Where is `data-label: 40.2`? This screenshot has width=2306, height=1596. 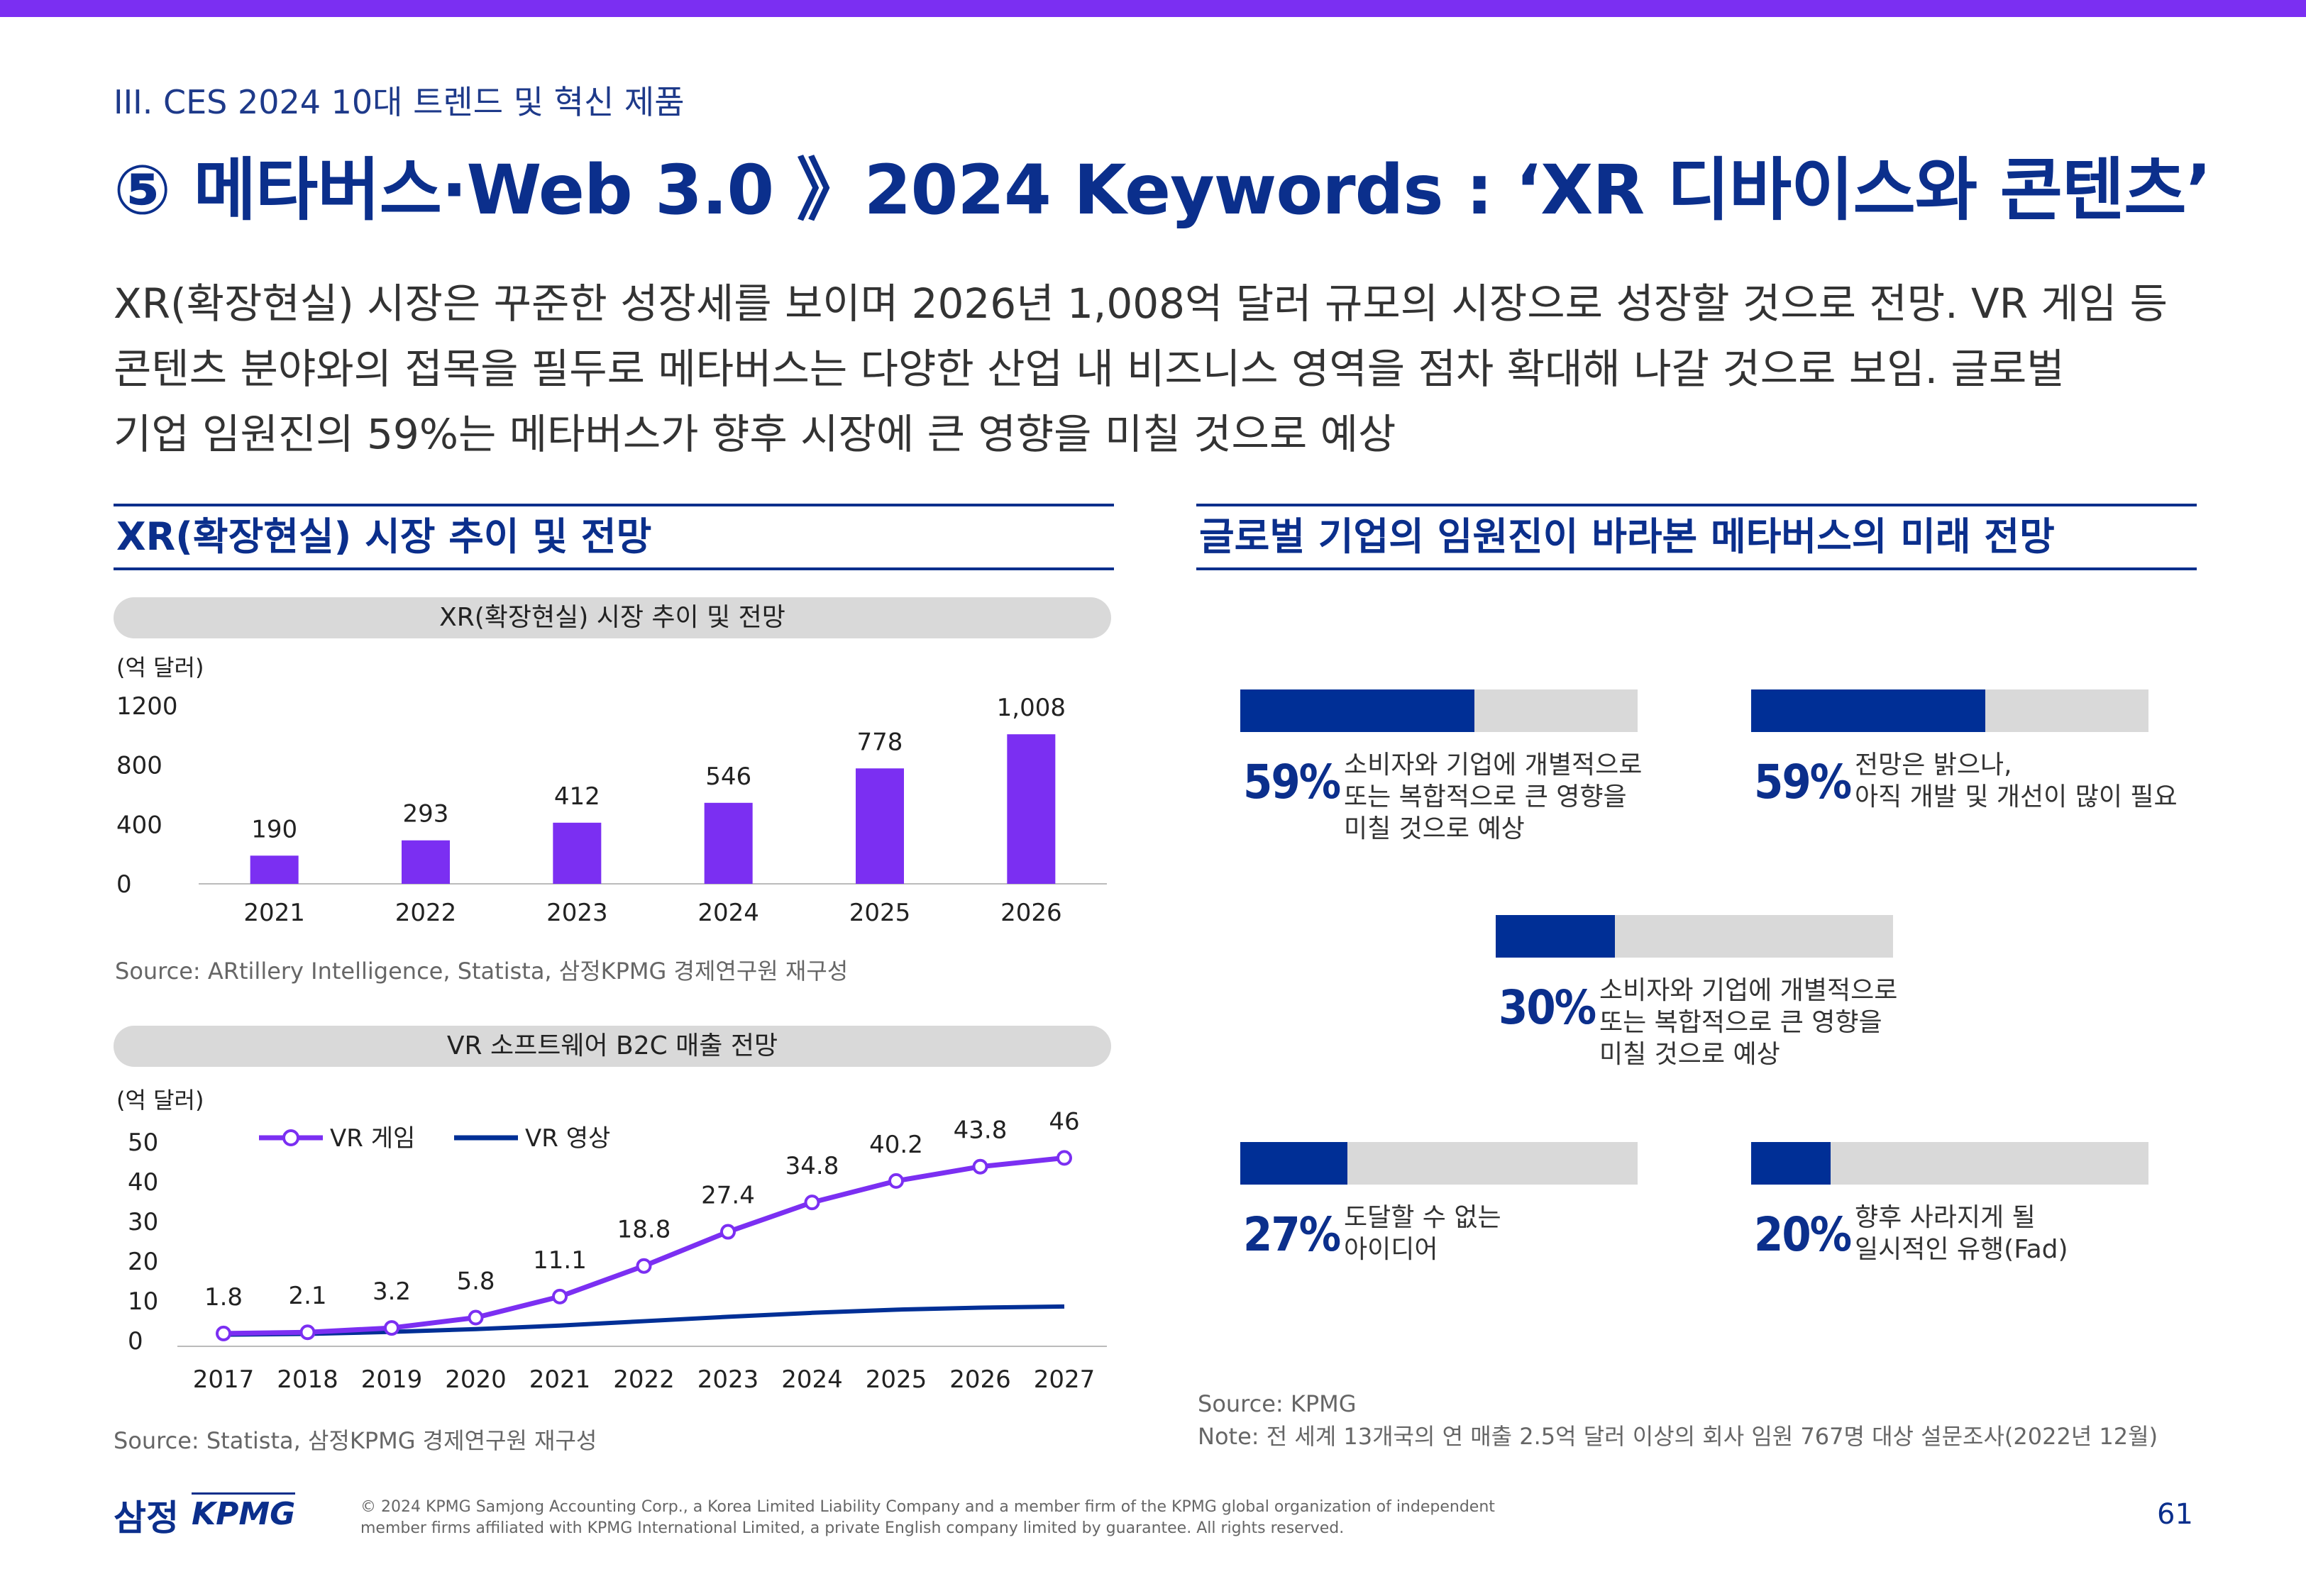
data-label: 40.2 is located at coordinates (896, 1145).